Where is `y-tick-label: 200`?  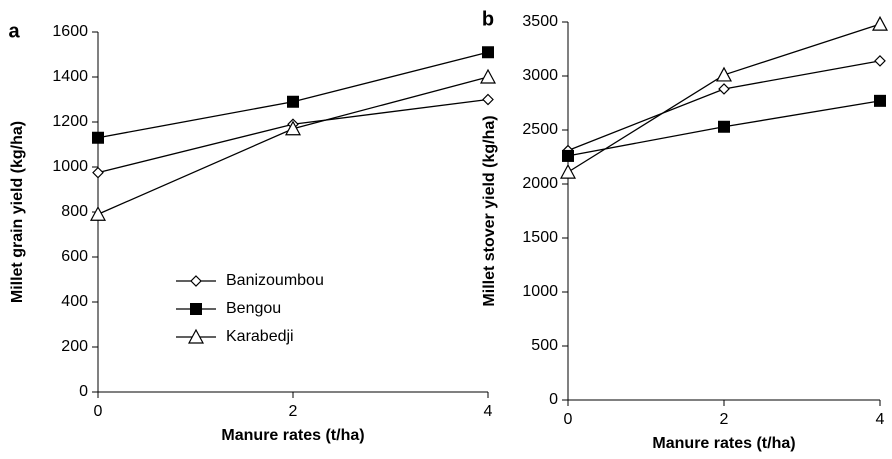 y-tick-label: 200 is located at coordinates (74, 346).